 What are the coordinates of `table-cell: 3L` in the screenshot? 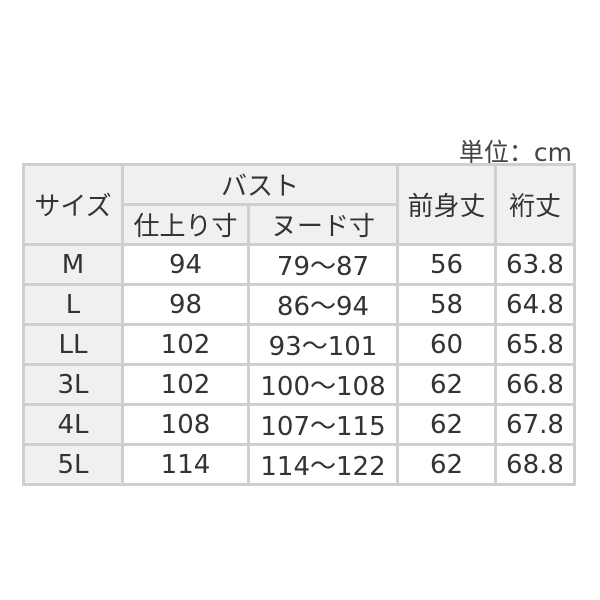 It's located at (73, 384).